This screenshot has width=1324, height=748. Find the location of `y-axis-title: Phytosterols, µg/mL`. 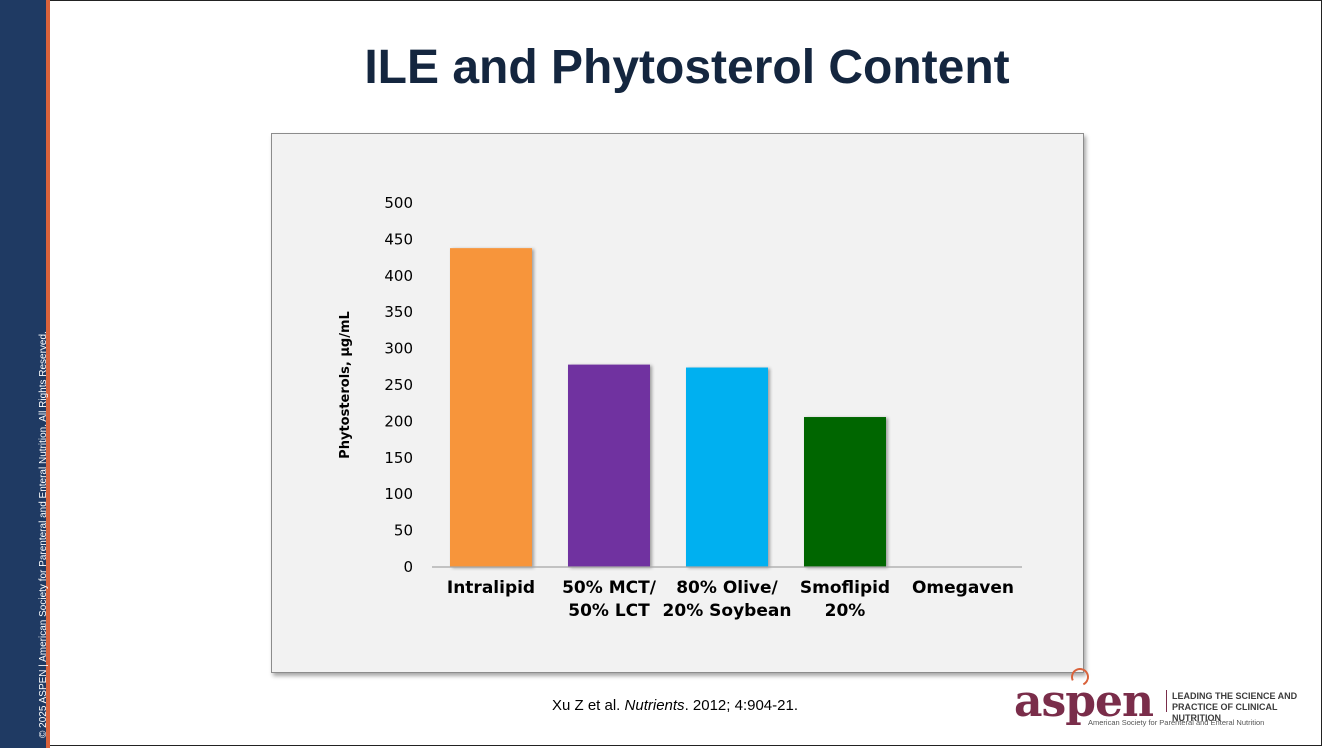

y-axis-title: Phytosterols, µg/mL is located at coordinates (345, 385).